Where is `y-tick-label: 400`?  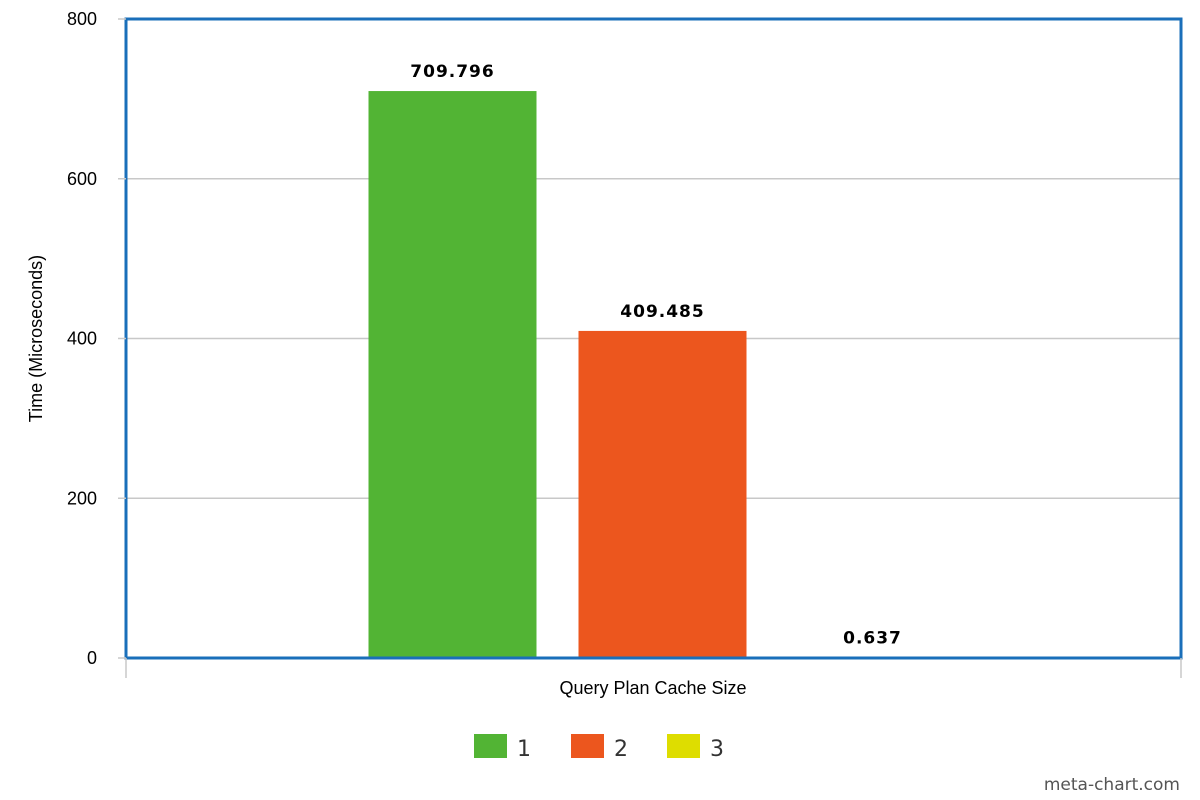
y-tick-label: 400 is located at coordinates (82, 339).